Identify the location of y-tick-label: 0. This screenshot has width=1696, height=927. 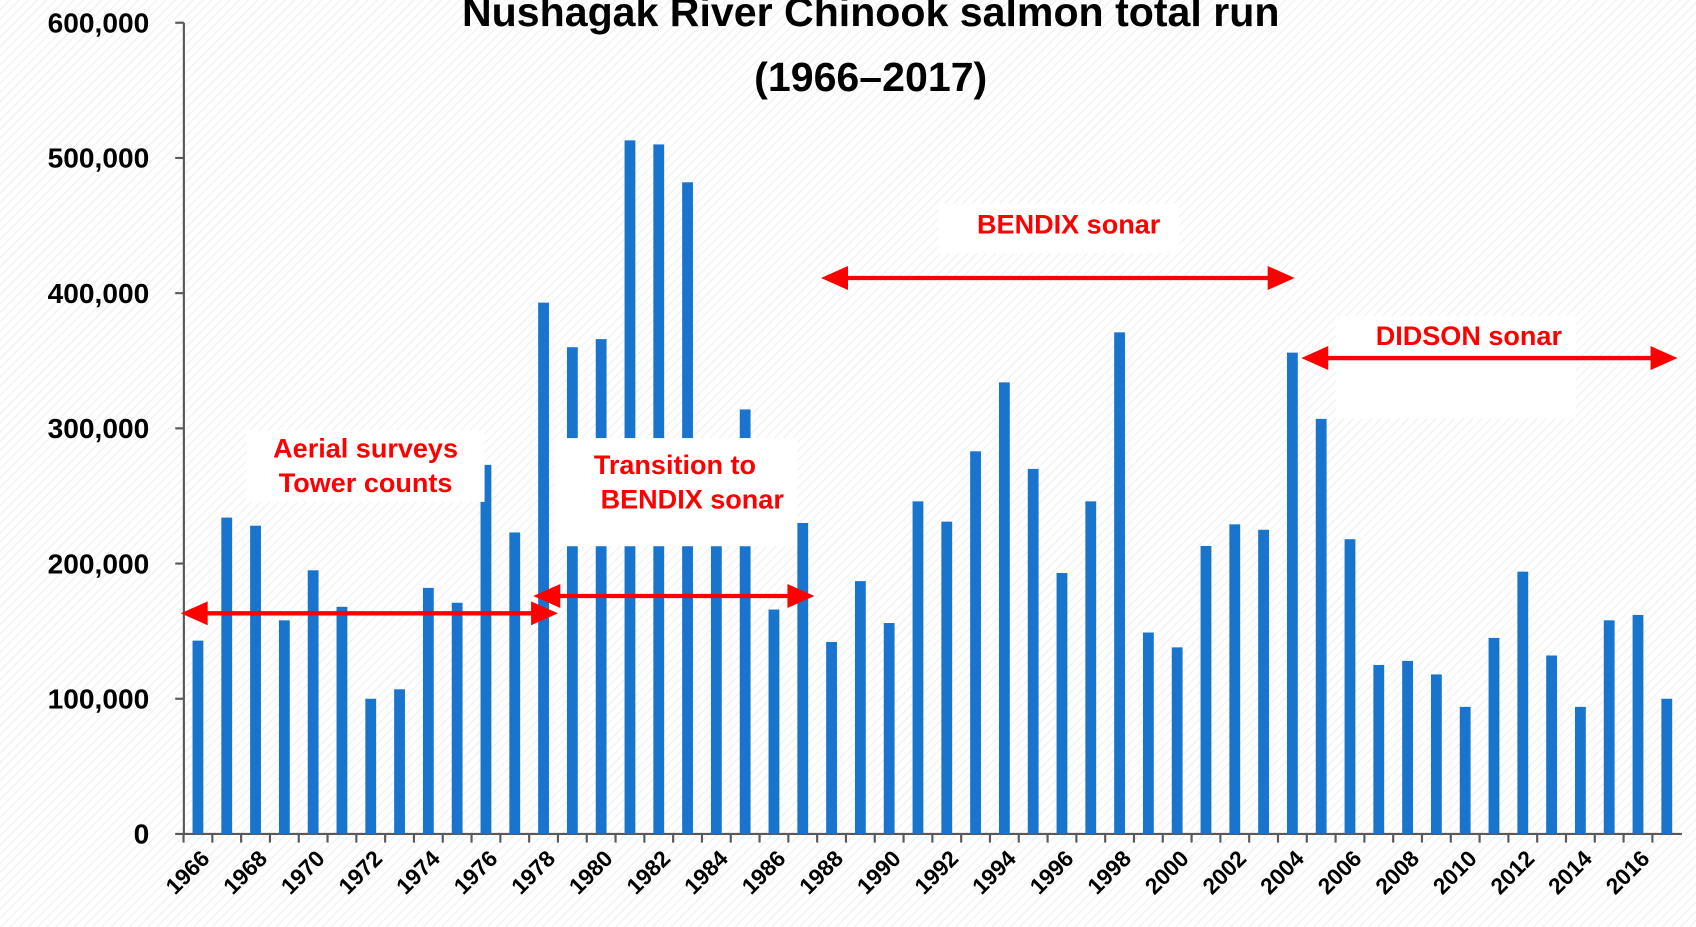
(142, 834).